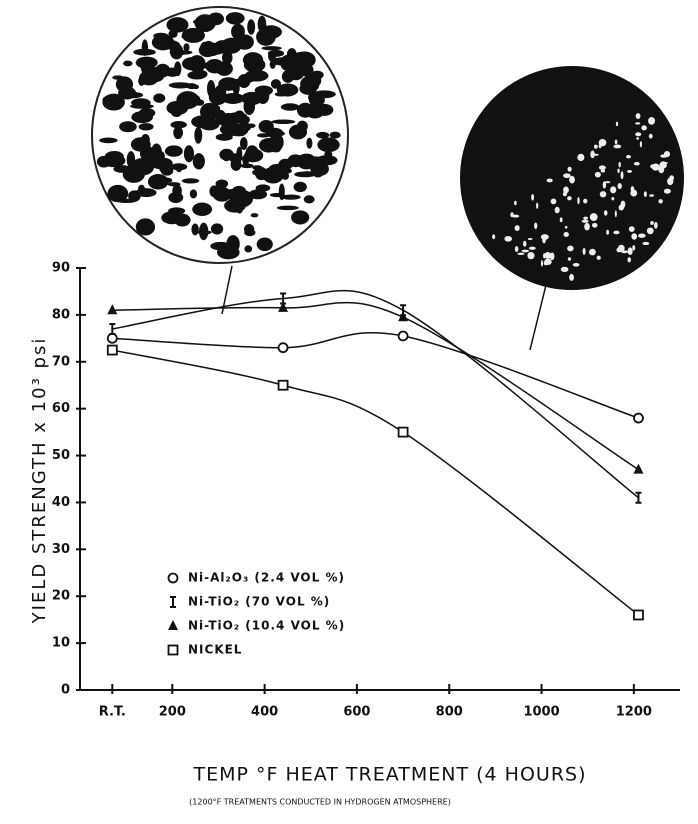 The width and height of the screenshot is (698, 824). Describe the element at coordinates (264, 712) in the screenshot. I see `x-tick-label: 400` at that location.